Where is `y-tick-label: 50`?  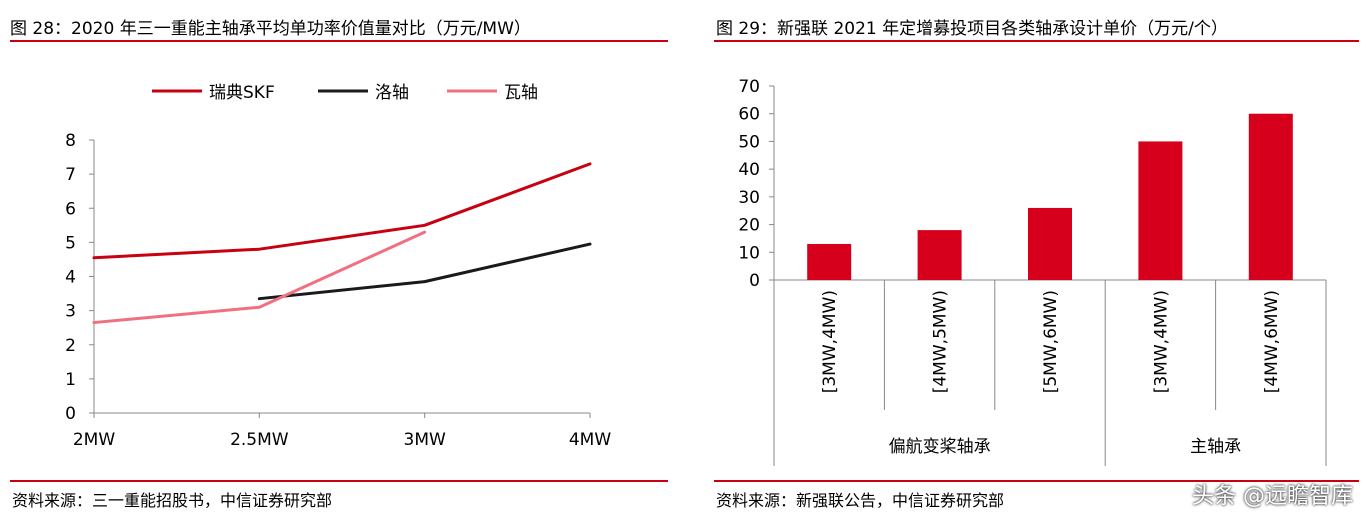 y-tick-label: 50 is located at coordinates (749, 142).